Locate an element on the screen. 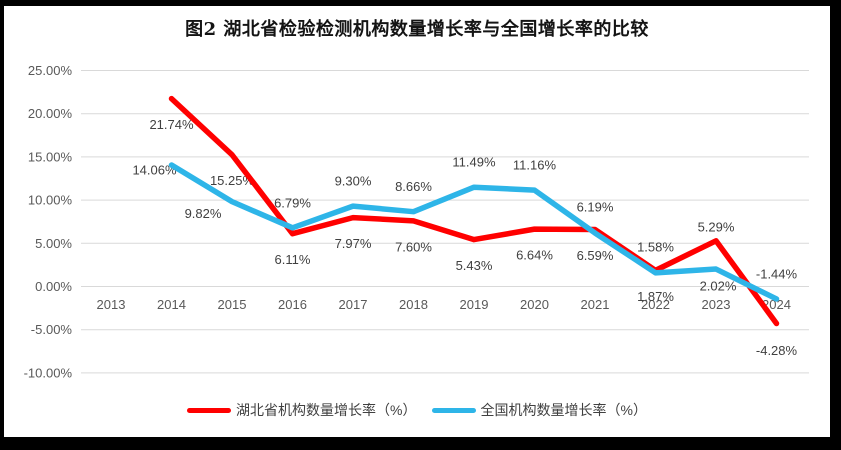 The image size is (841, 450). legend-line-swatch-hubei is located at coordinates (209, 410).